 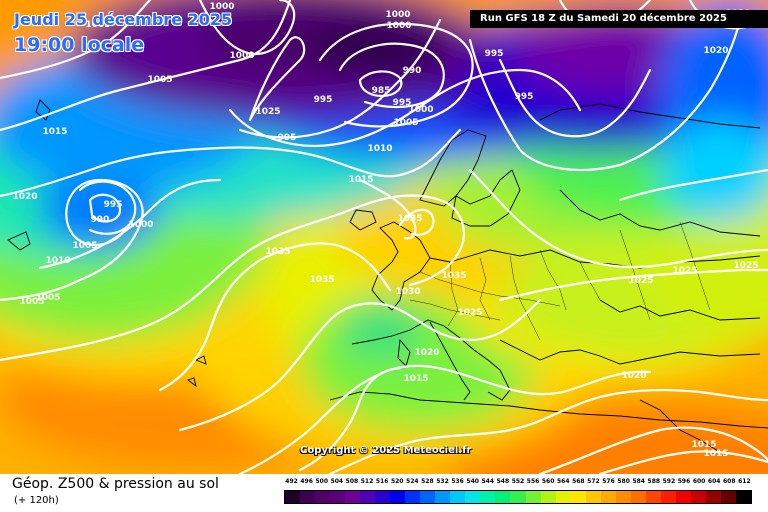 What do you see at coordinates (744, 481) in the screenshot?
I see `scale-label: 612` at bounding box center [744, 481].